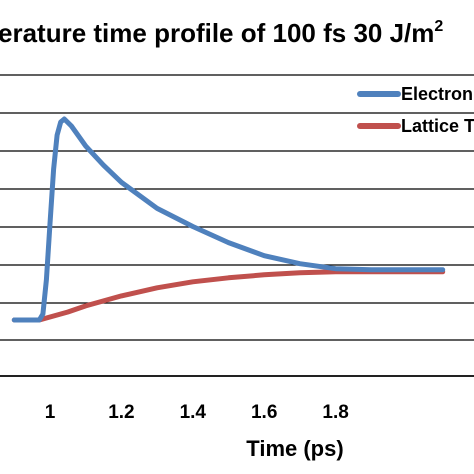 The width and height of the screenshot is (474, 474). I want to click on x-tick-label: 1.8, so click(335, 412).